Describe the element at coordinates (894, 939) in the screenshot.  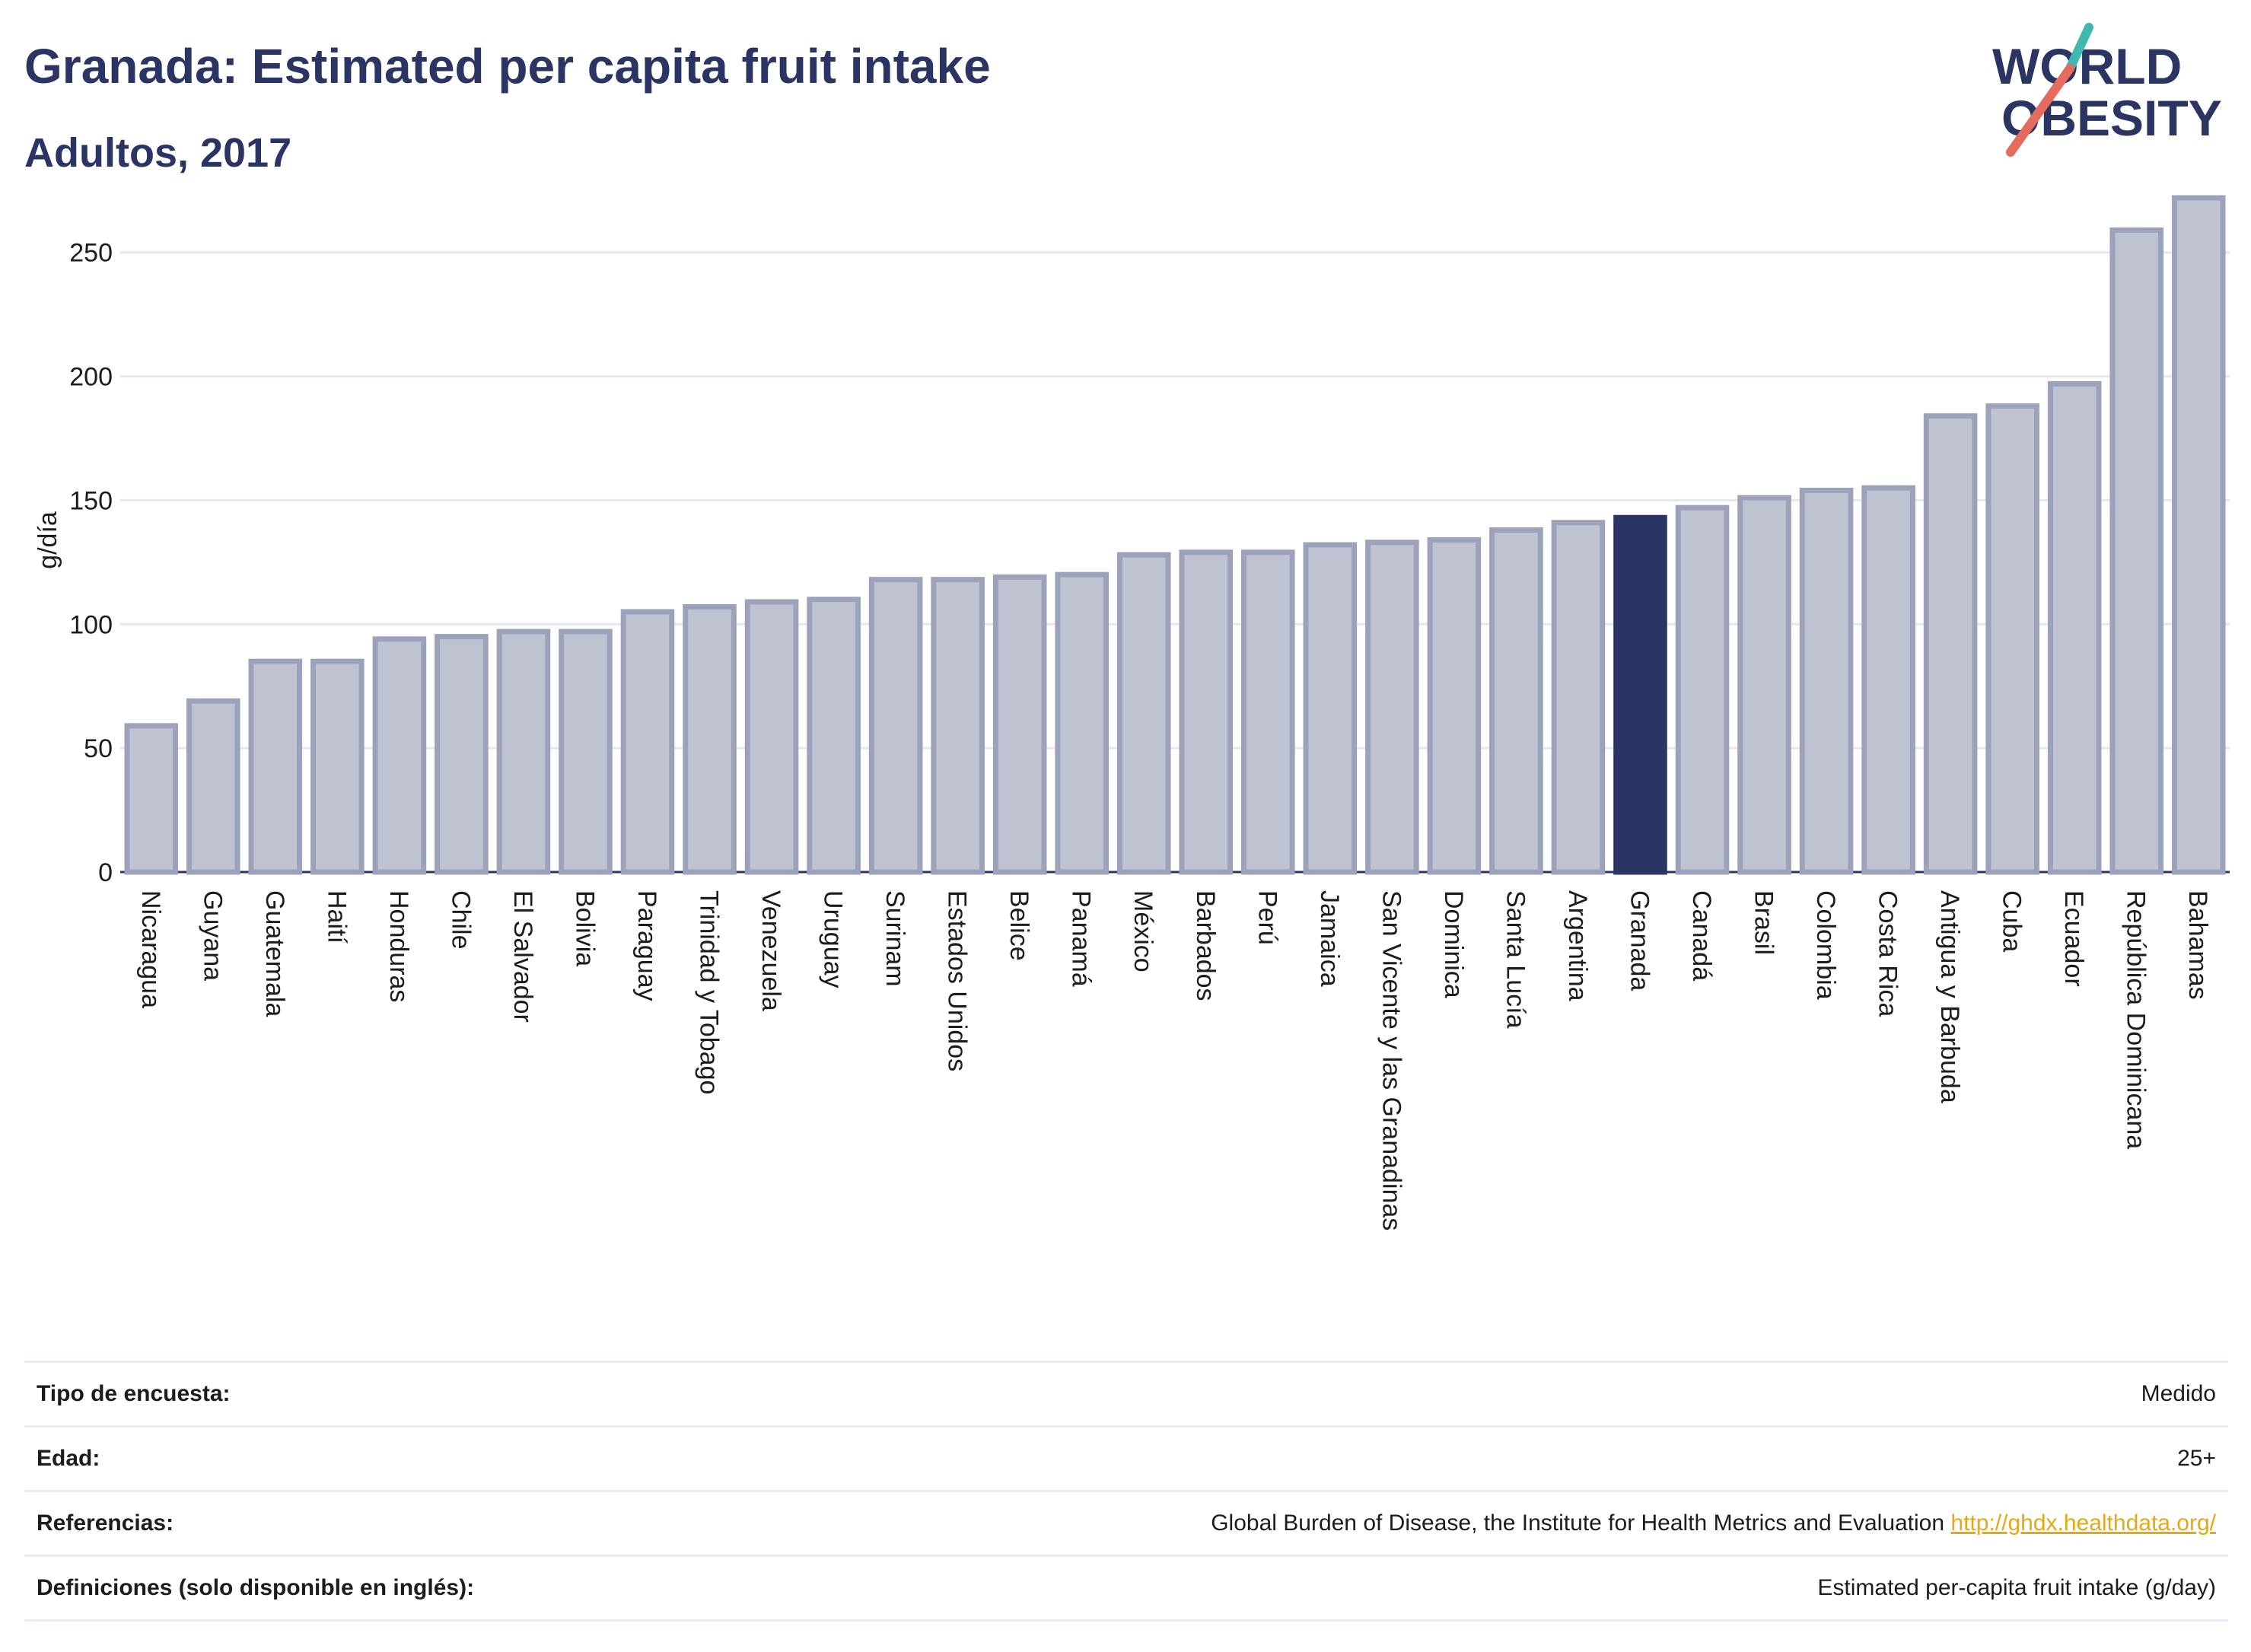
I see `x-tick-label: Surinam` at that location.